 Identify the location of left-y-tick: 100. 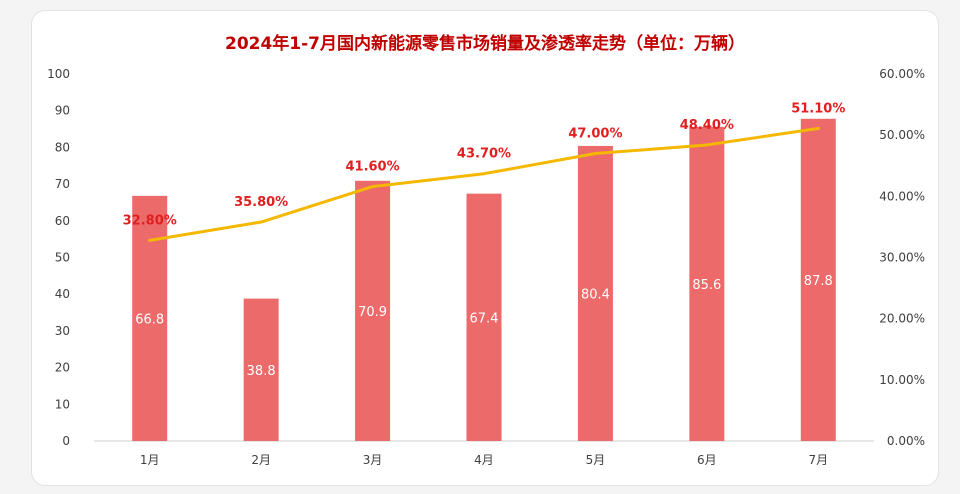
(58, 74).